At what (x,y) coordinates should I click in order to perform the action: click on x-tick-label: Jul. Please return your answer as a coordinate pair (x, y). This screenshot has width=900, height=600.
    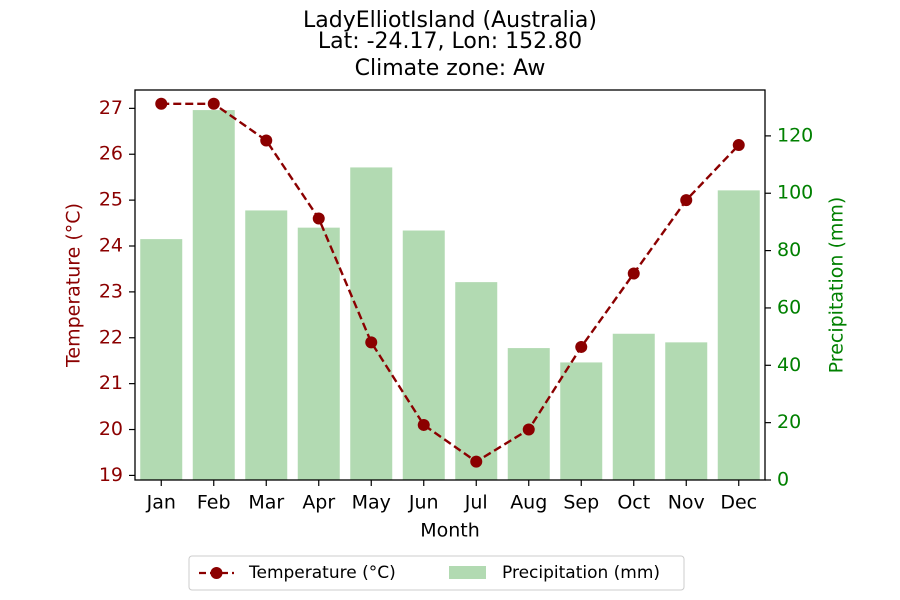
    Looking at the image, I should click on (476, 503).